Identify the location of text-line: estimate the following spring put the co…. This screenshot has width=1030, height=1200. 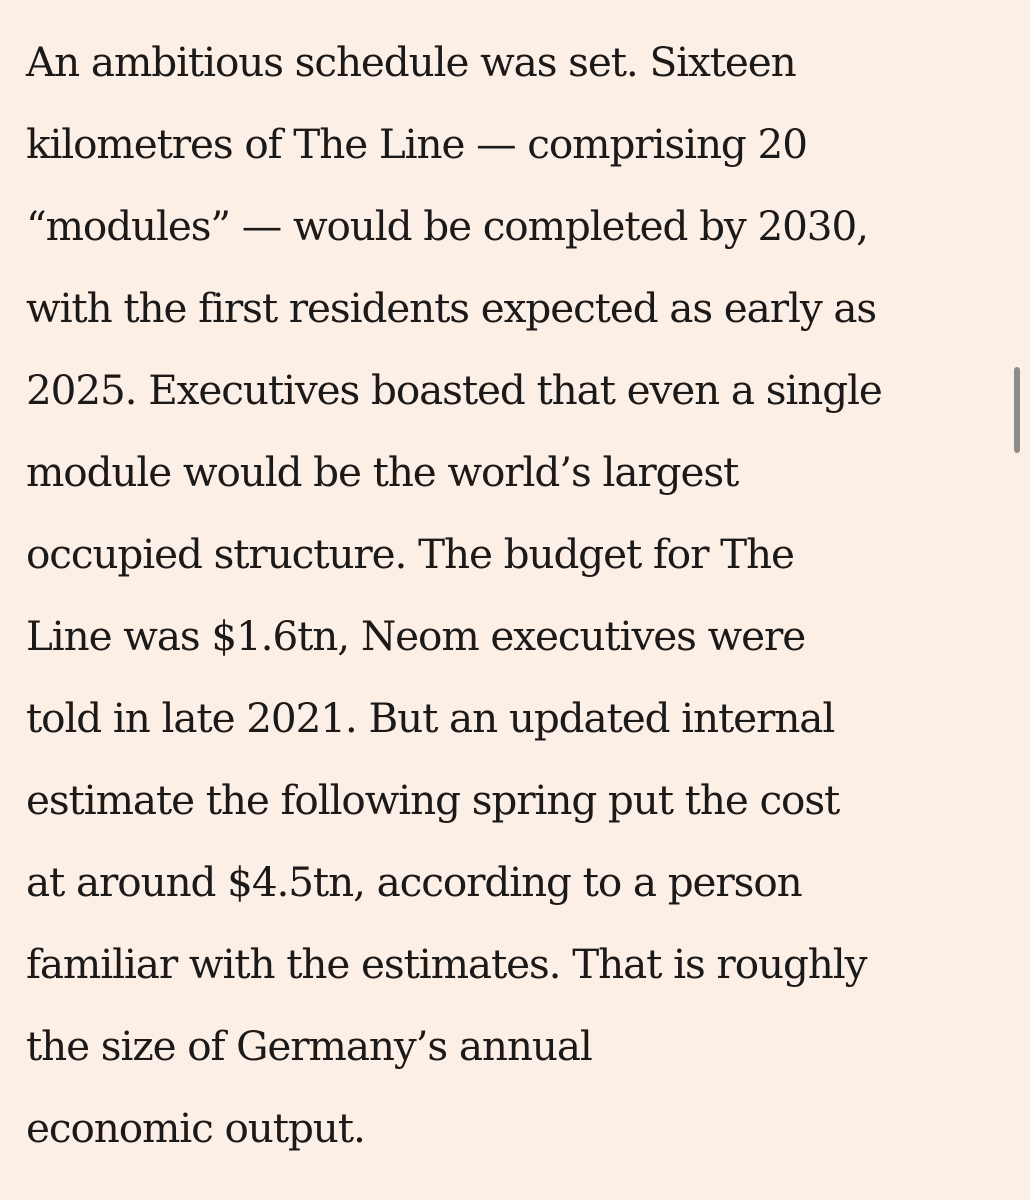
(433, 800).